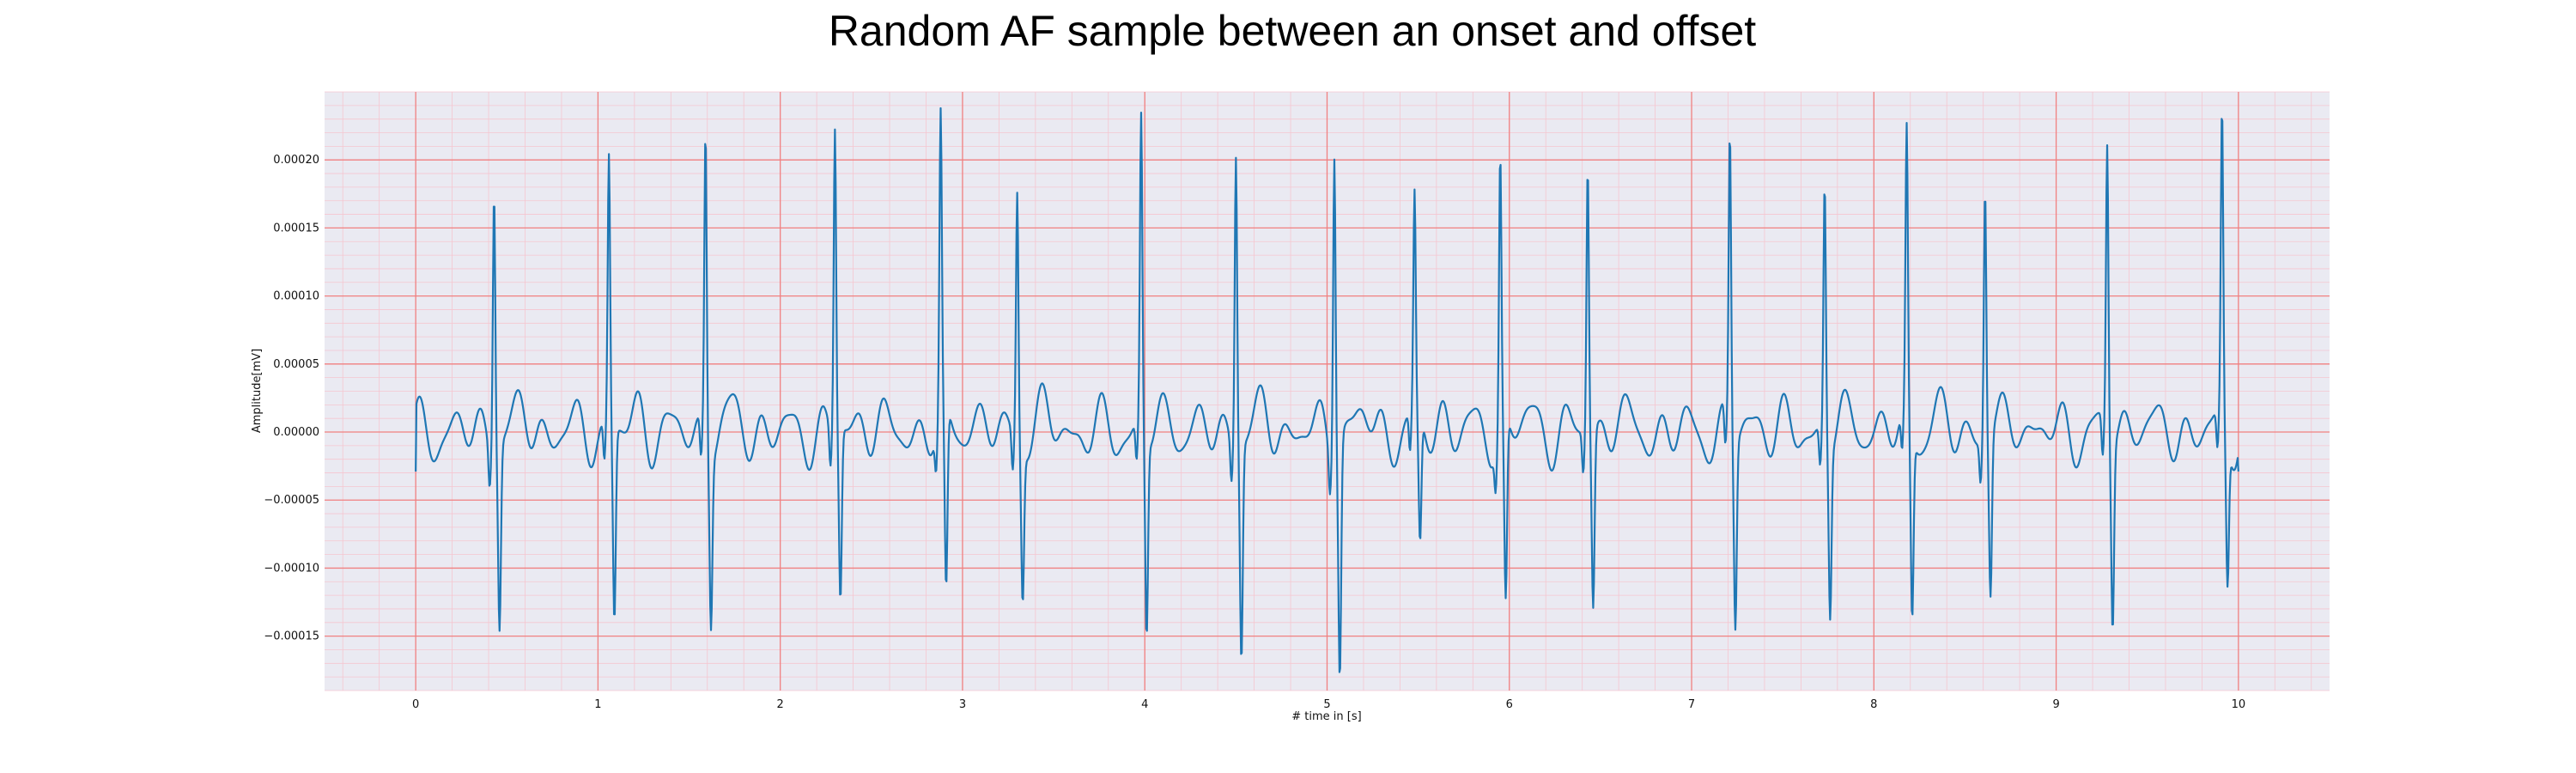  Describe the element at coordinates (296, 160) in the screenshot. I see `y-tick-label: 0.00020` at that location.